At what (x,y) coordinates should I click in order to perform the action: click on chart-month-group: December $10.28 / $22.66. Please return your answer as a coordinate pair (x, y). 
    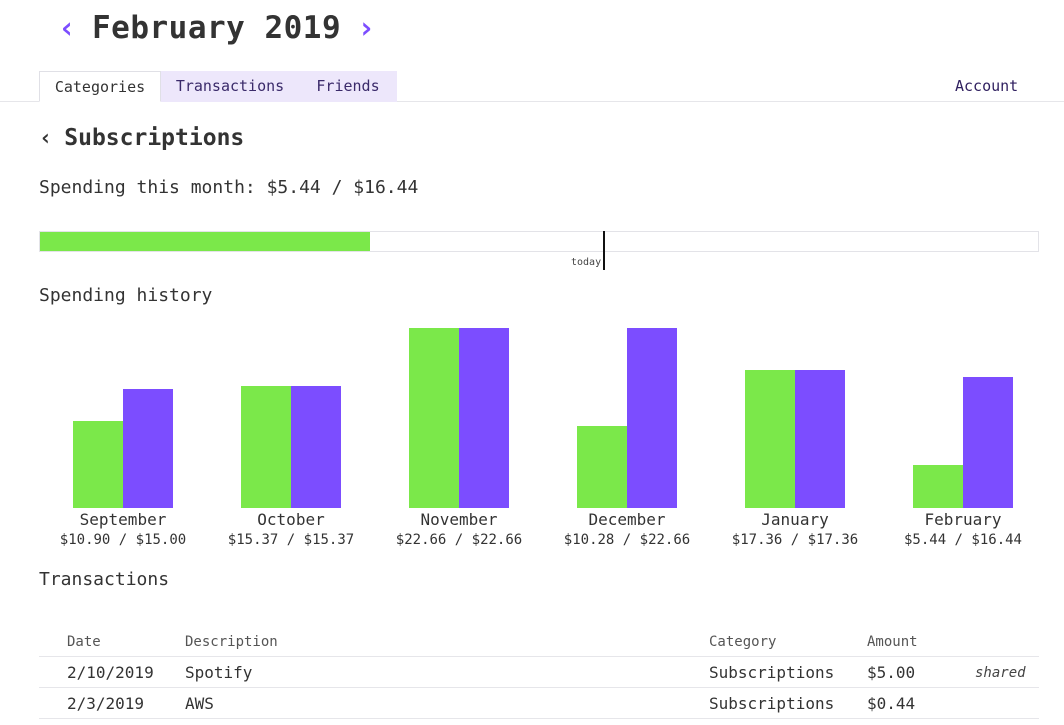
    Looking at the image, I should click on (627, 435).